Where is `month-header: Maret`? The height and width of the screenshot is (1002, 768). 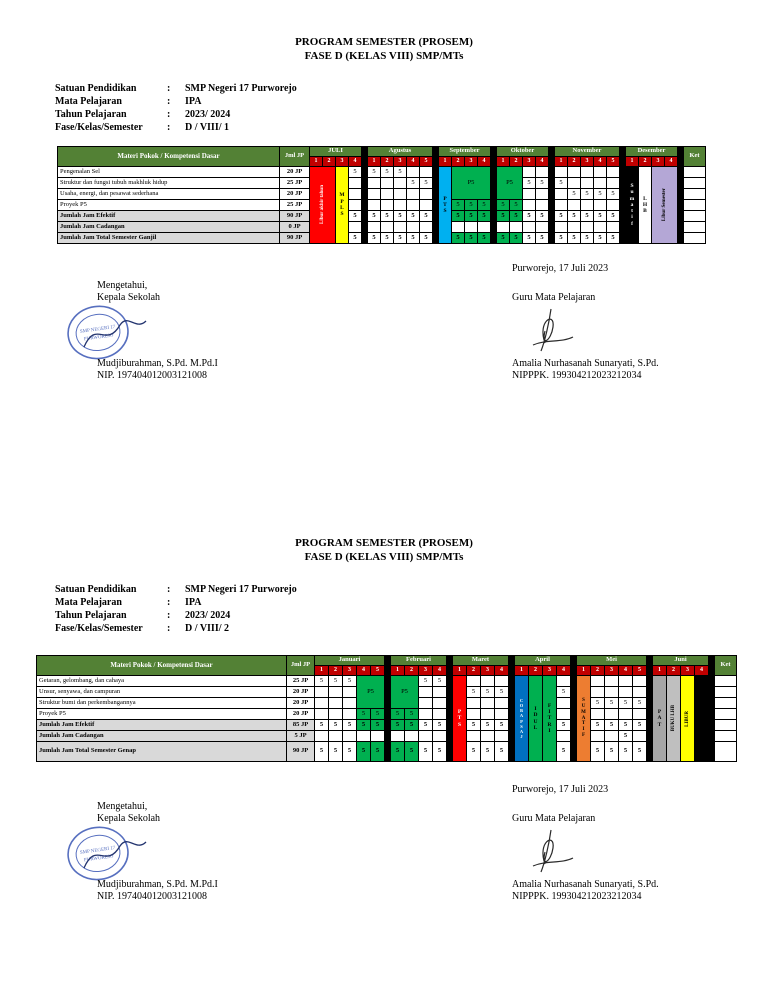 month-header: Maret is located at coordinates (480, 660).